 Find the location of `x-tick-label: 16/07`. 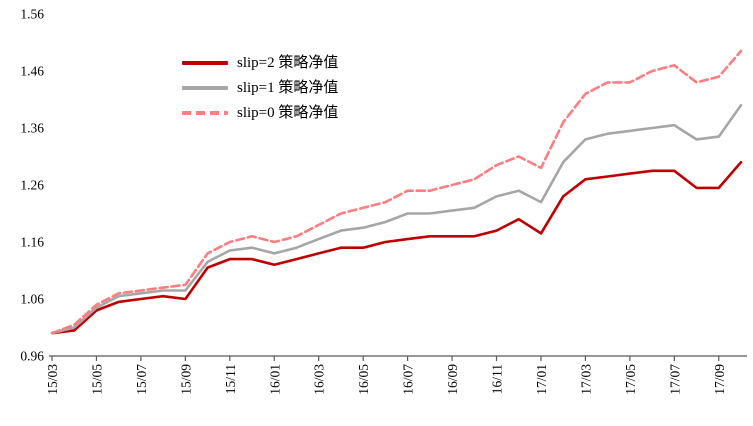

x-tick-label: 16/07 is located at coordinates (408, 379).